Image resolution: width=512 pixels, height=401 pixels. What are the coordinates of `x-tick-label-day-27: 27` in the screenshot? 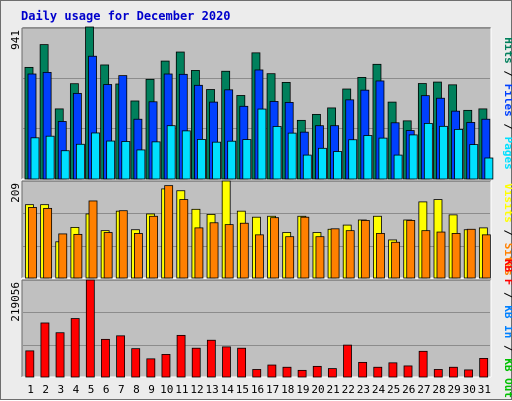 It's located at (423, 389).